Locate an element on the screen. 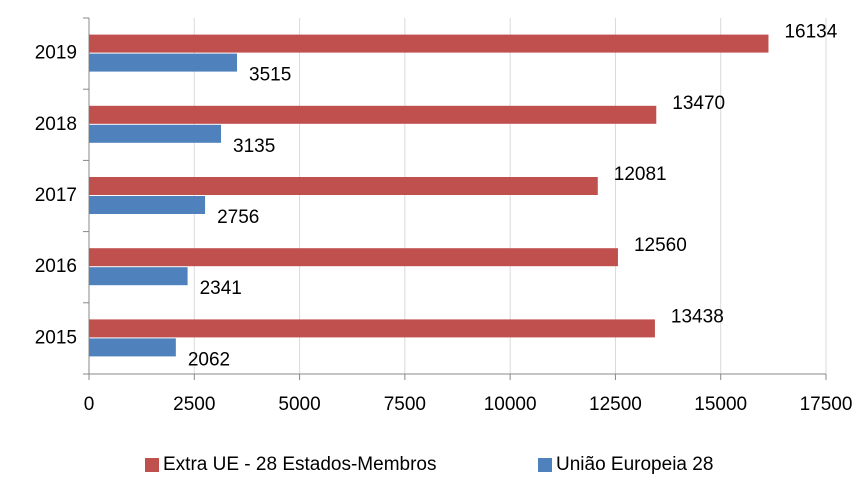 The width and height of the screenshot is (864, 477). y-tick-label: 2019 is located at coordinates (56, 53).